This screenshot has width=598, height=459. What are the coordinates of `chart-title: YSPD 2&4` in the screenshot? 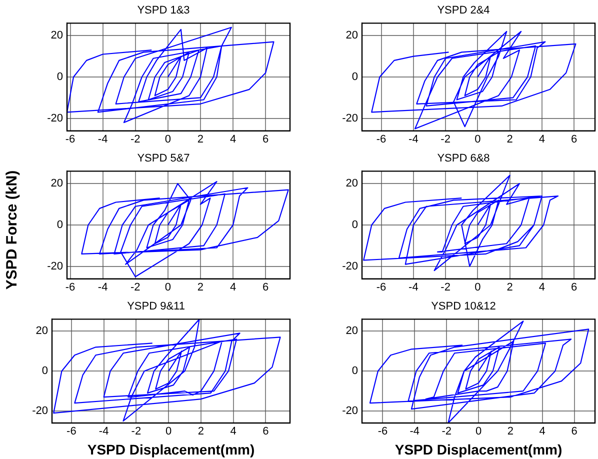 It's located at (463, 10).